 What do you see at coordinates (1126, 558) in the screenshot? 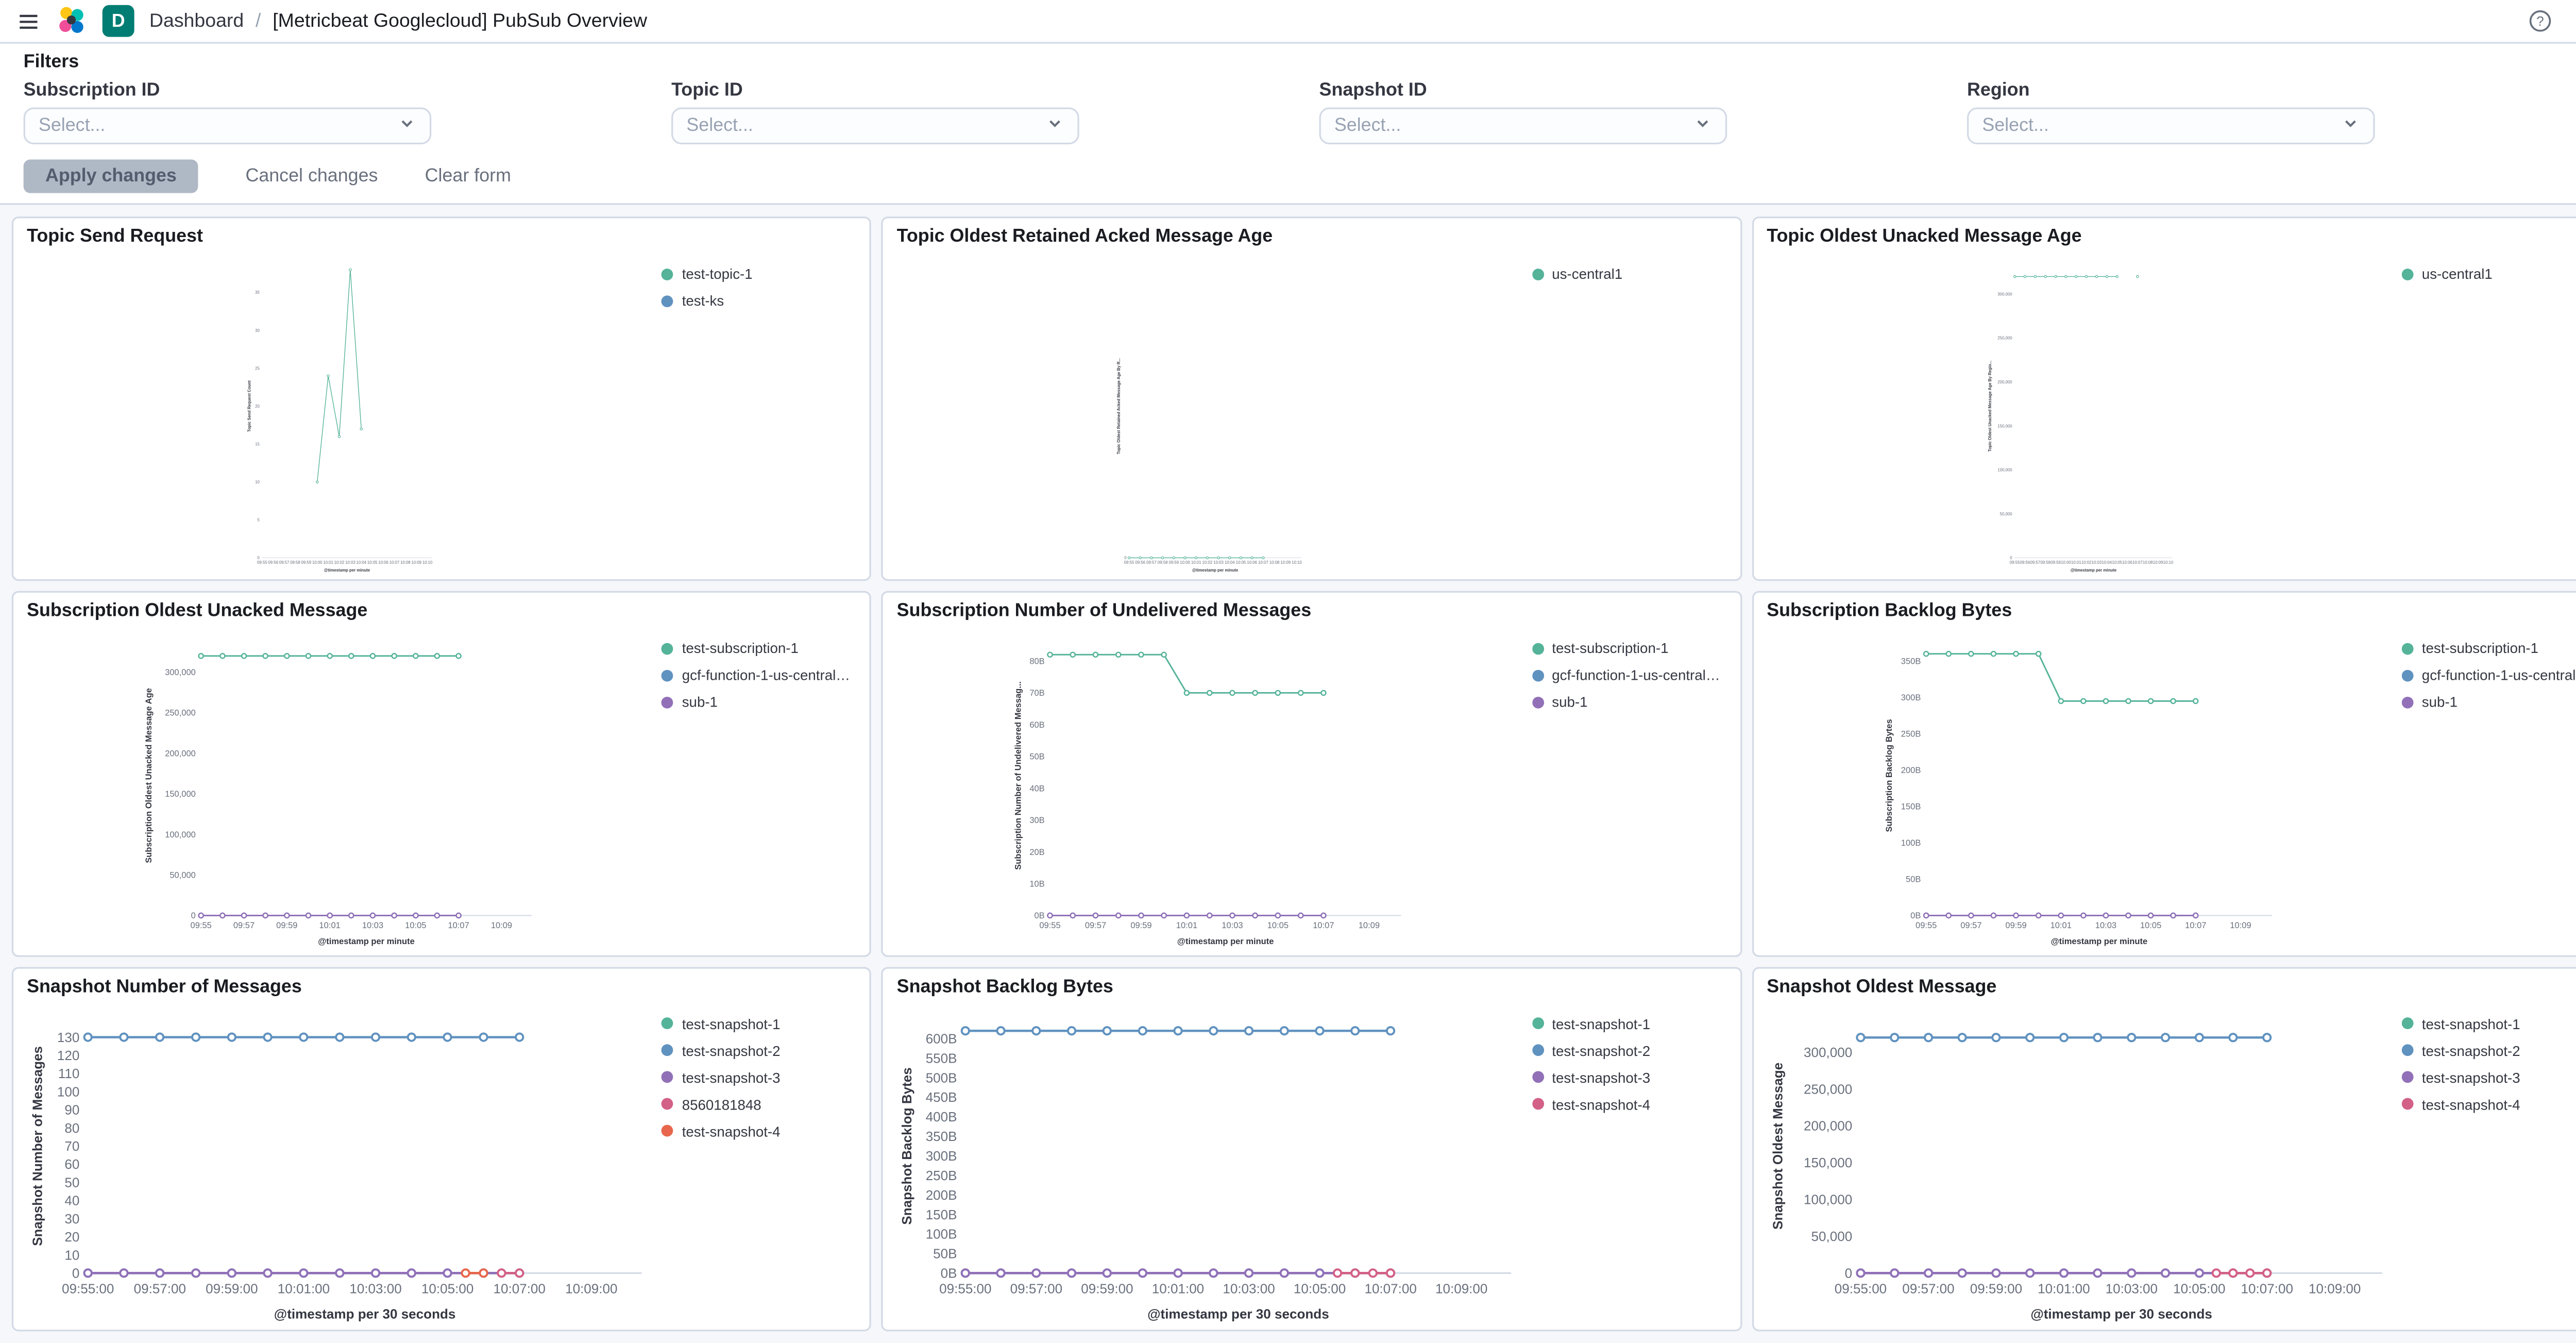
I see `svg-text: 0` at bounding box center [1126, 558].